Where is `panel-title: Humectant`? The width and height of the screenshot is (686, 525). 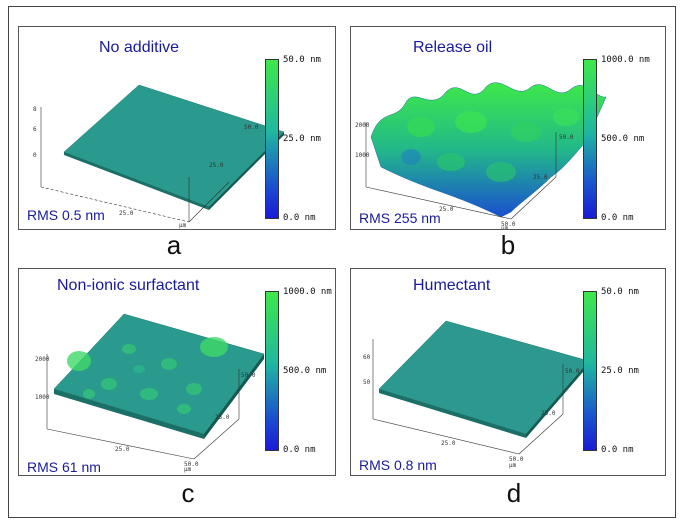 panel-title: Humectant is located at coordinates (452, 285).